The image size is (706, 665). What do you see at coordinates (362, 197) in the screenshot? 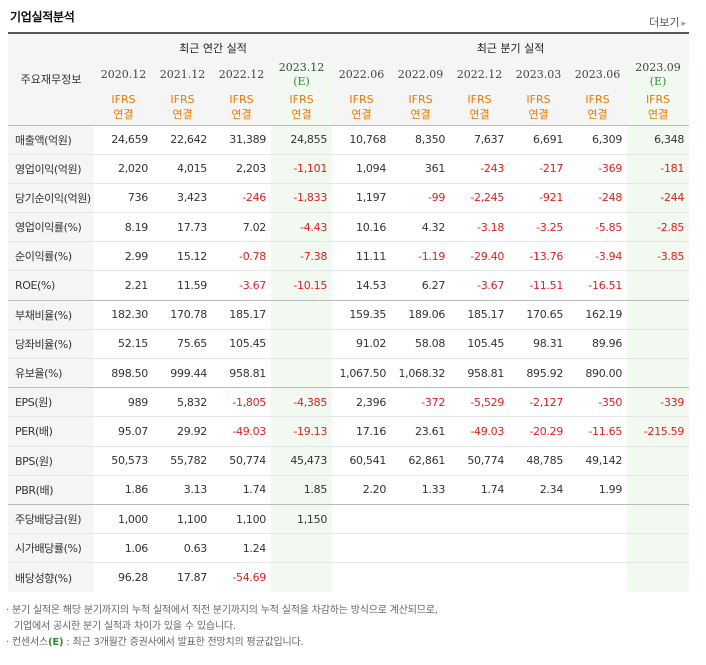
I see `table-cell: 1,197` at bounding box center [362, 197].